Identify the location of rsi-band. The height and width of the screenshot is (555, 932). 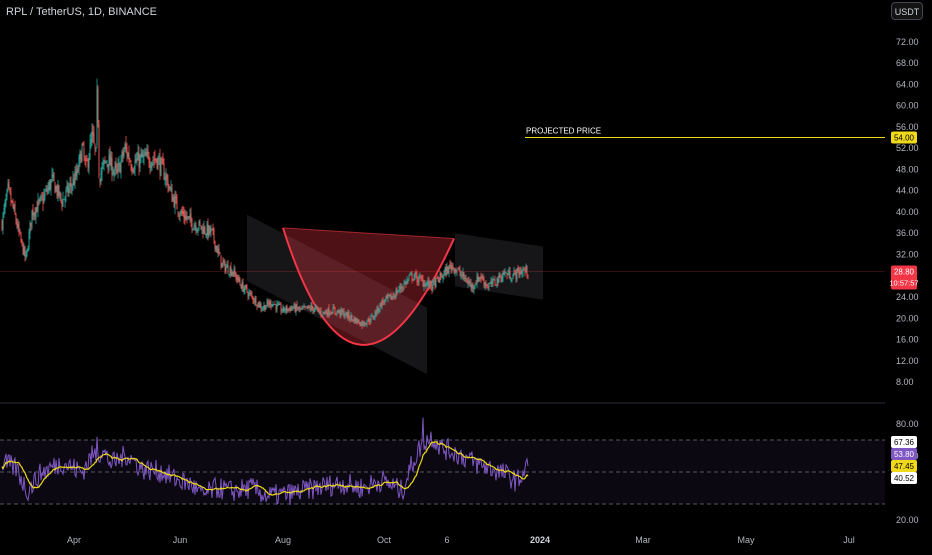
(442, 472).